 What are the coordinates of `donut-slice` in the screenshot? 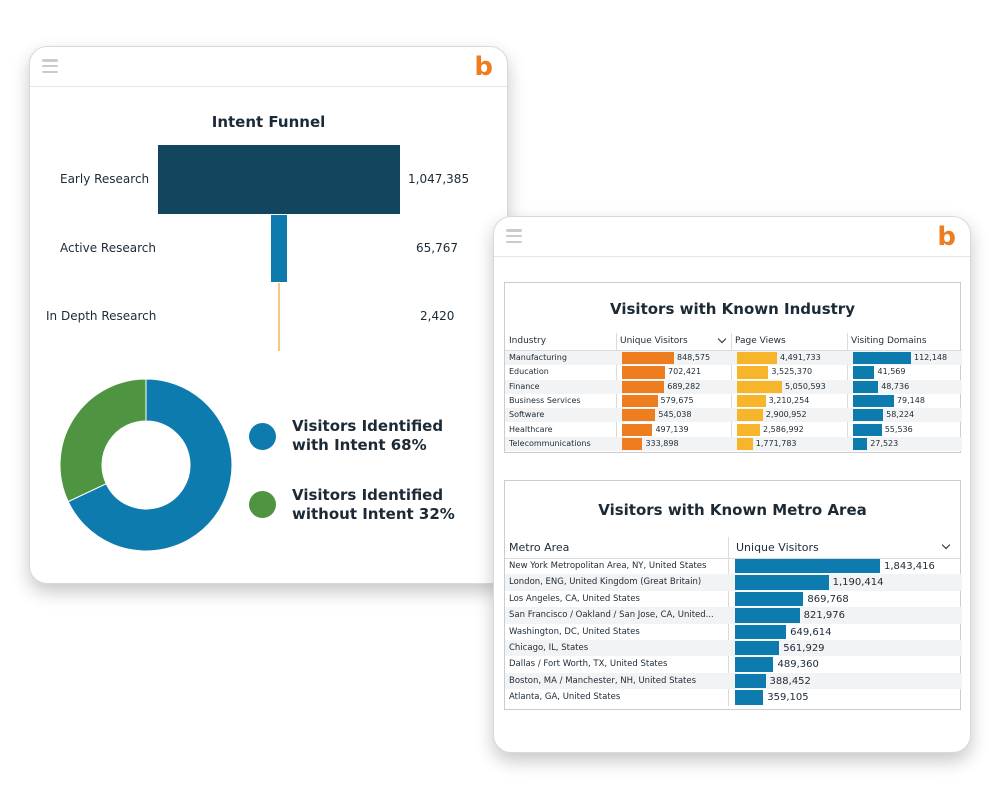 It's located at (103, 440).